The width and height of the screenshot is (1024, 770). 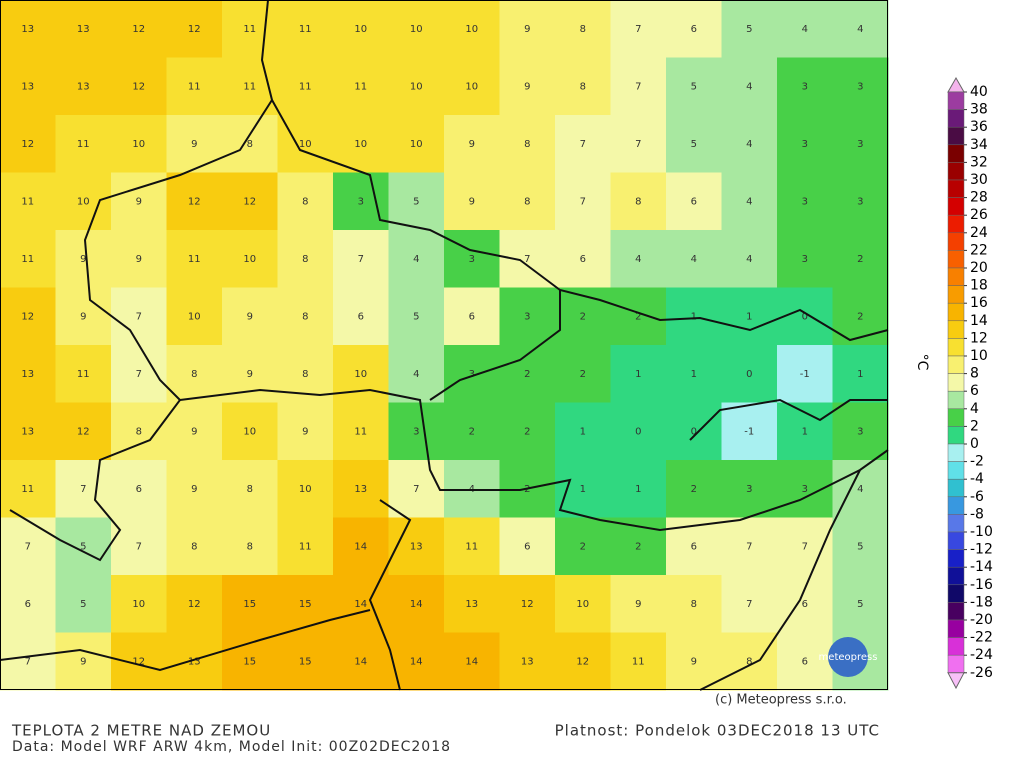 What do you see at coordinates (979, 110) in the screenshot?
I see `colorbar-label: 38` at bounding box center [979, 110].